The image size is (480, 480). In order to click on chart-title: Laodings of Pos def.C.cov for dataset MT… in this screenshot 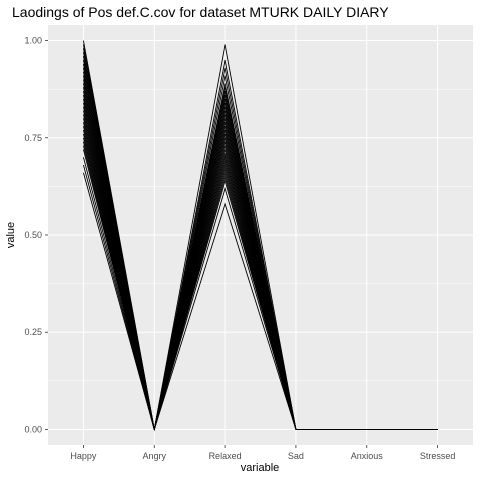, I will do `click(200, 12)`.